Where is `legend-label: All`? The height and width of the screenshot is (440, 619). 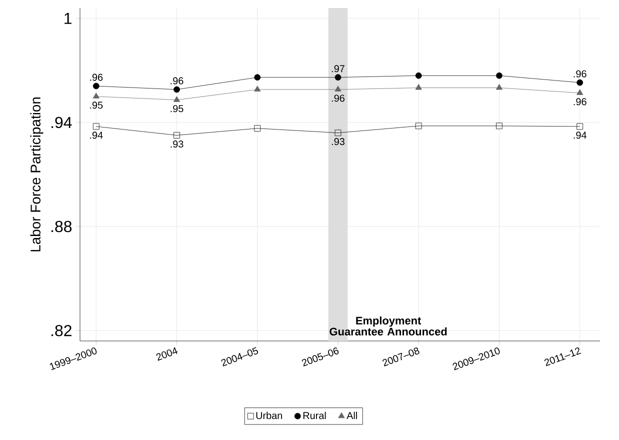
legend-label: All is located at coordinates (351, 415).